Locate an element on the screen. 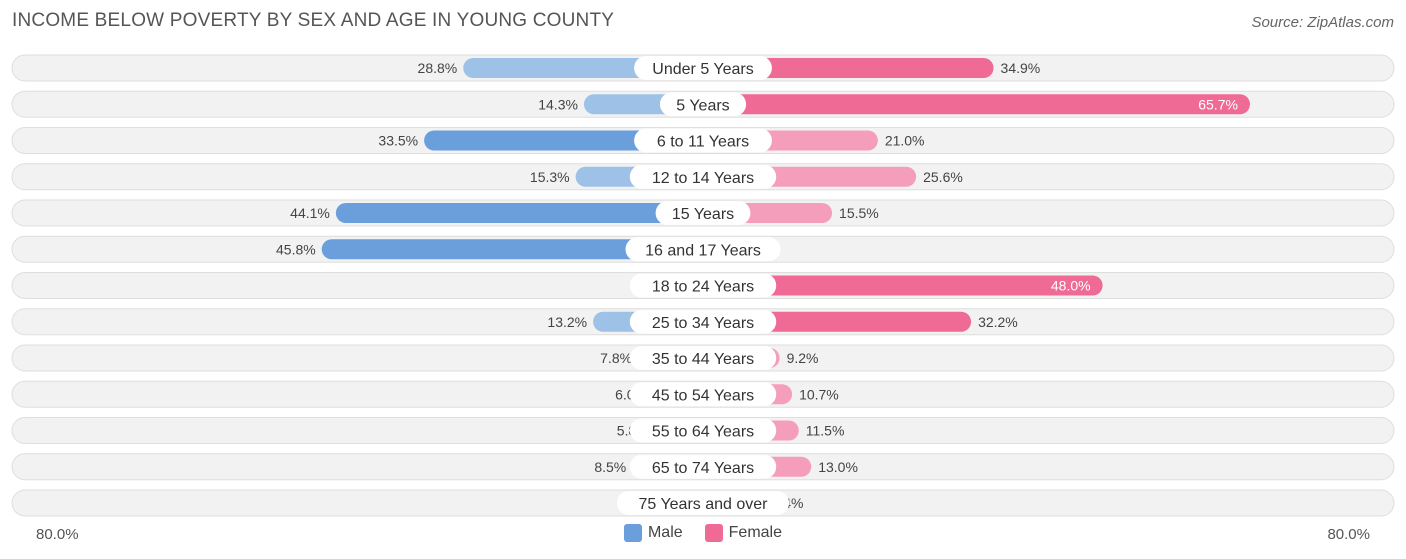 This screenshot has width=1406, height=559. axis-right-label: 80.0% is located at coordinates (1348, 534).